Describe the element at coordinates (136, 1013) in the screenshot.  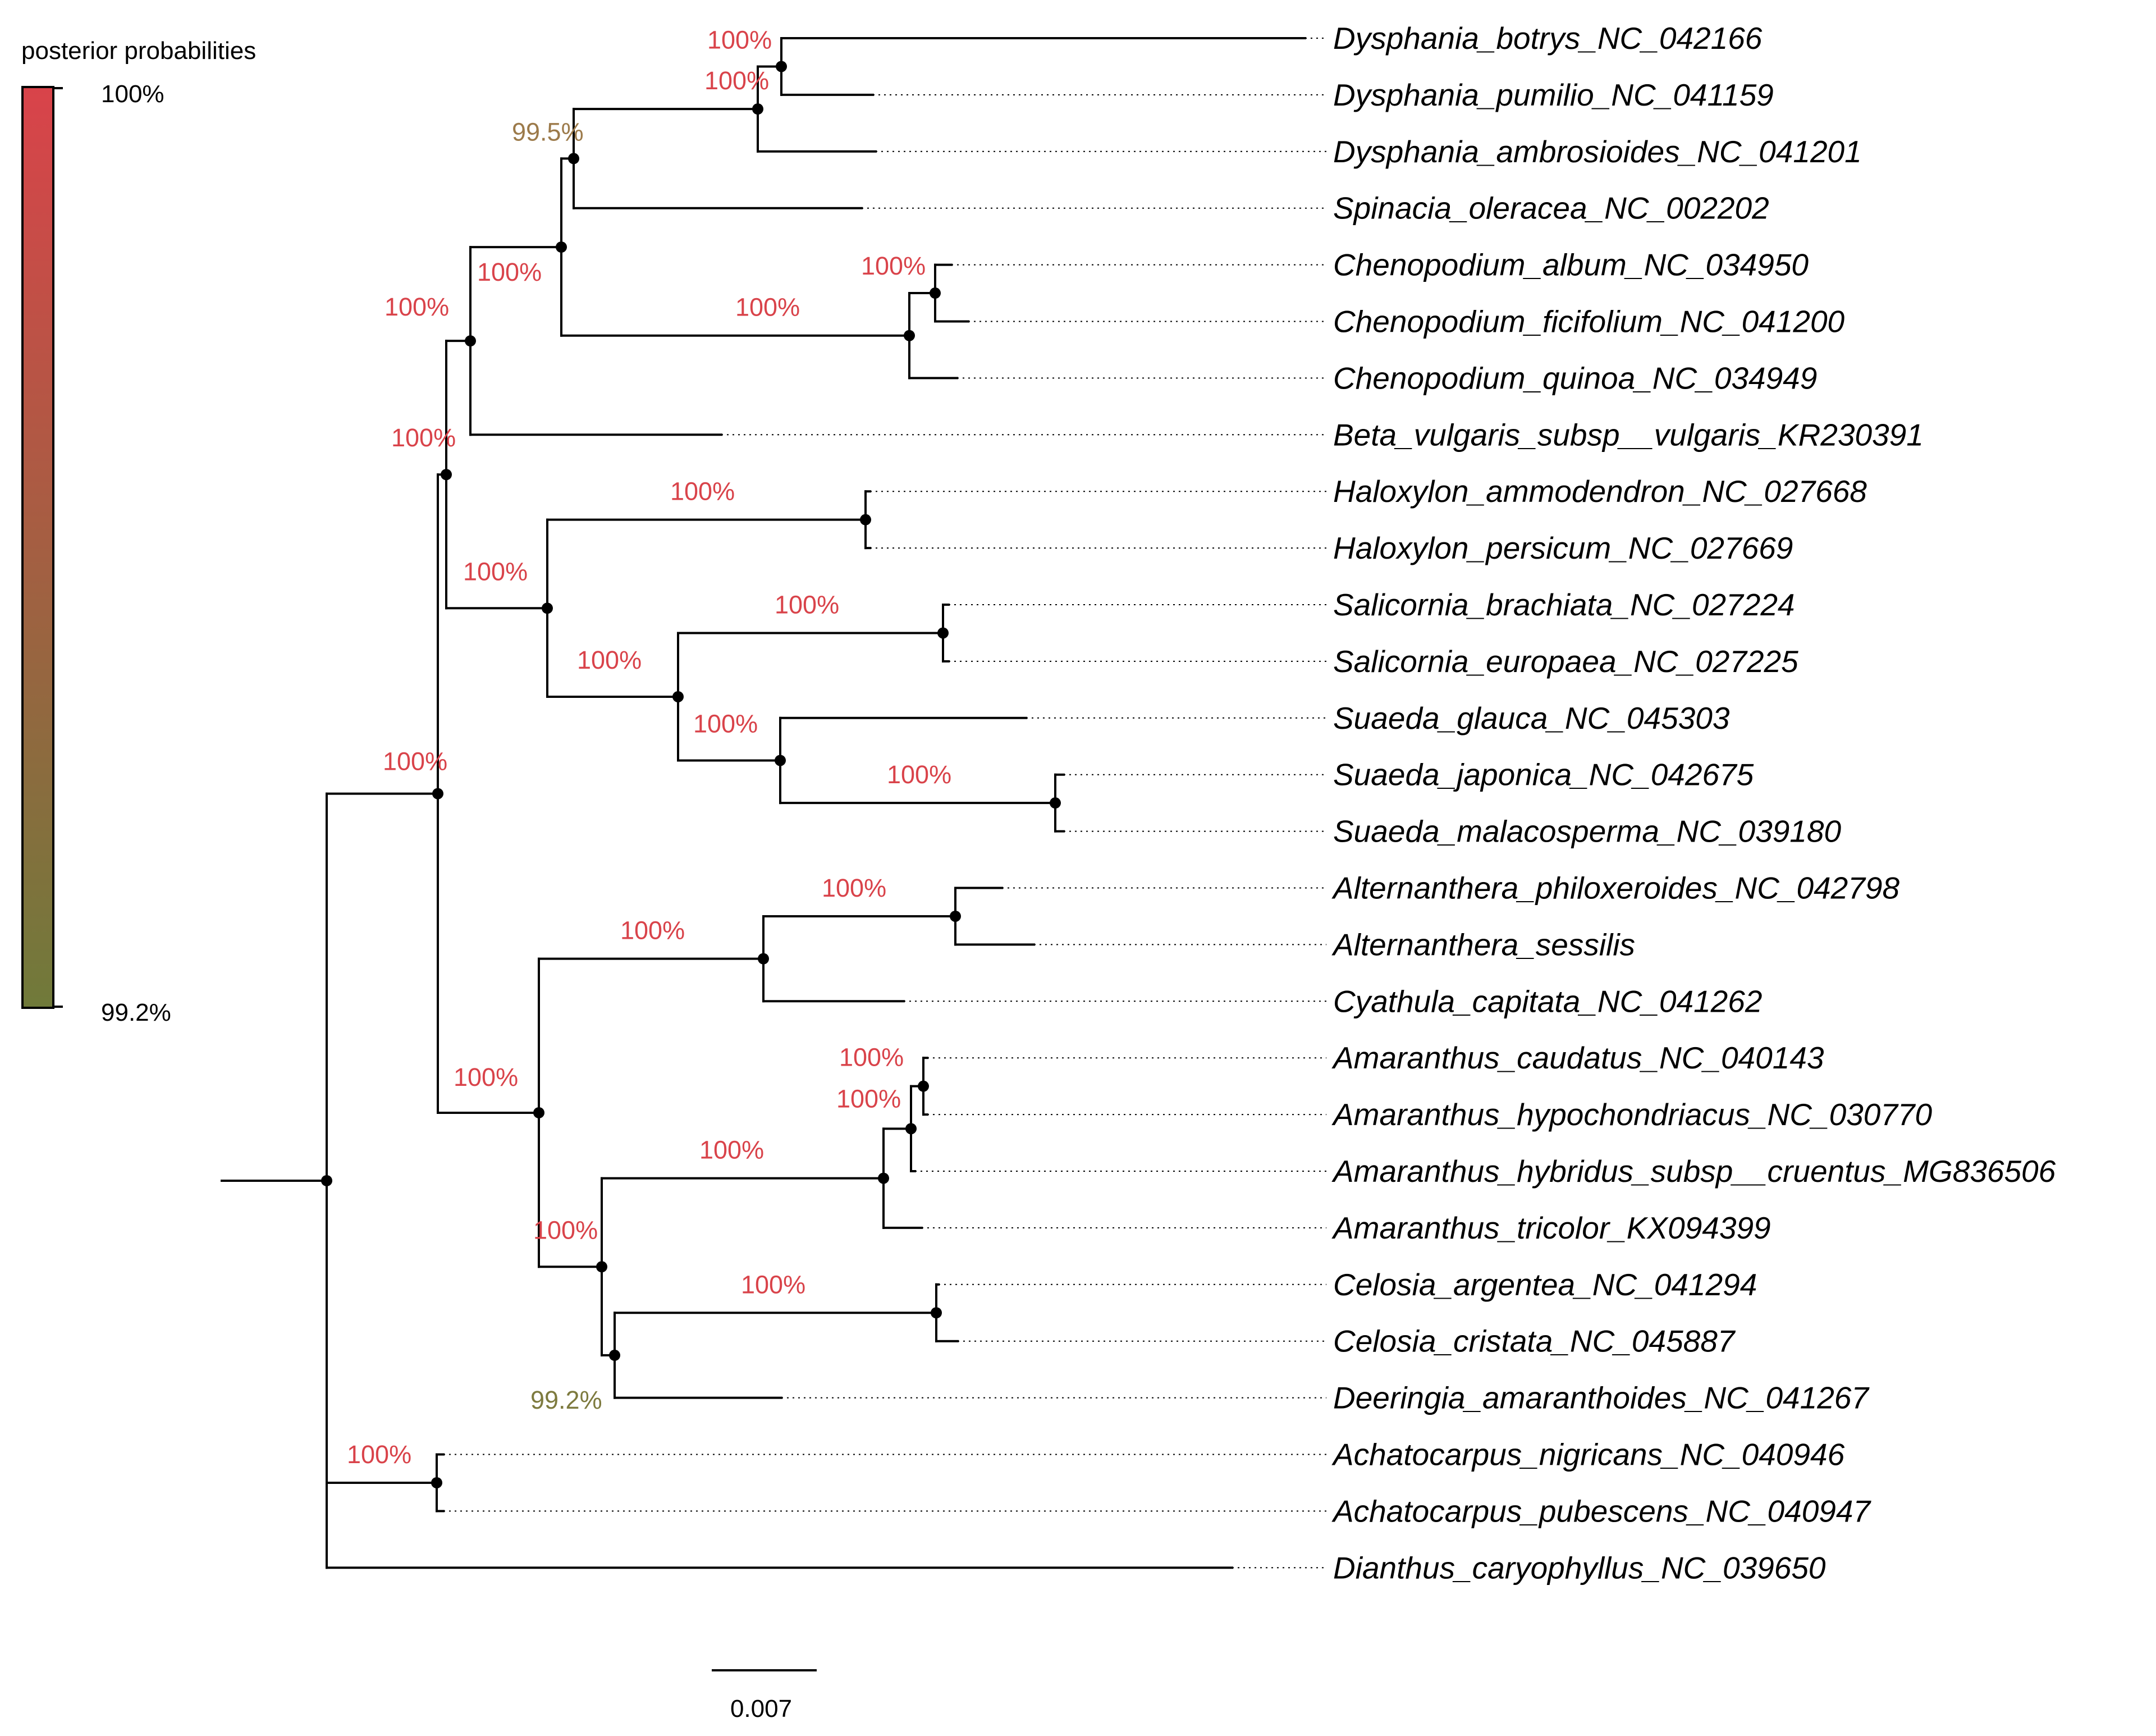
I see `legend-min-label: 99.2%` at that location.